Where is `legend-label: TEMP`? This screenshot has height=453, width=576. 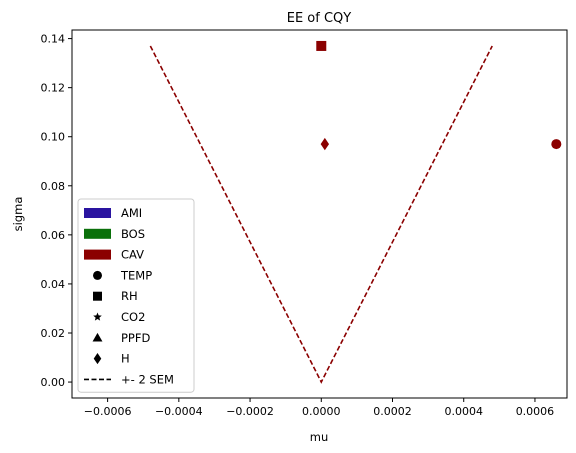 legend-label: TEMP is located at coordinates (136, 275).